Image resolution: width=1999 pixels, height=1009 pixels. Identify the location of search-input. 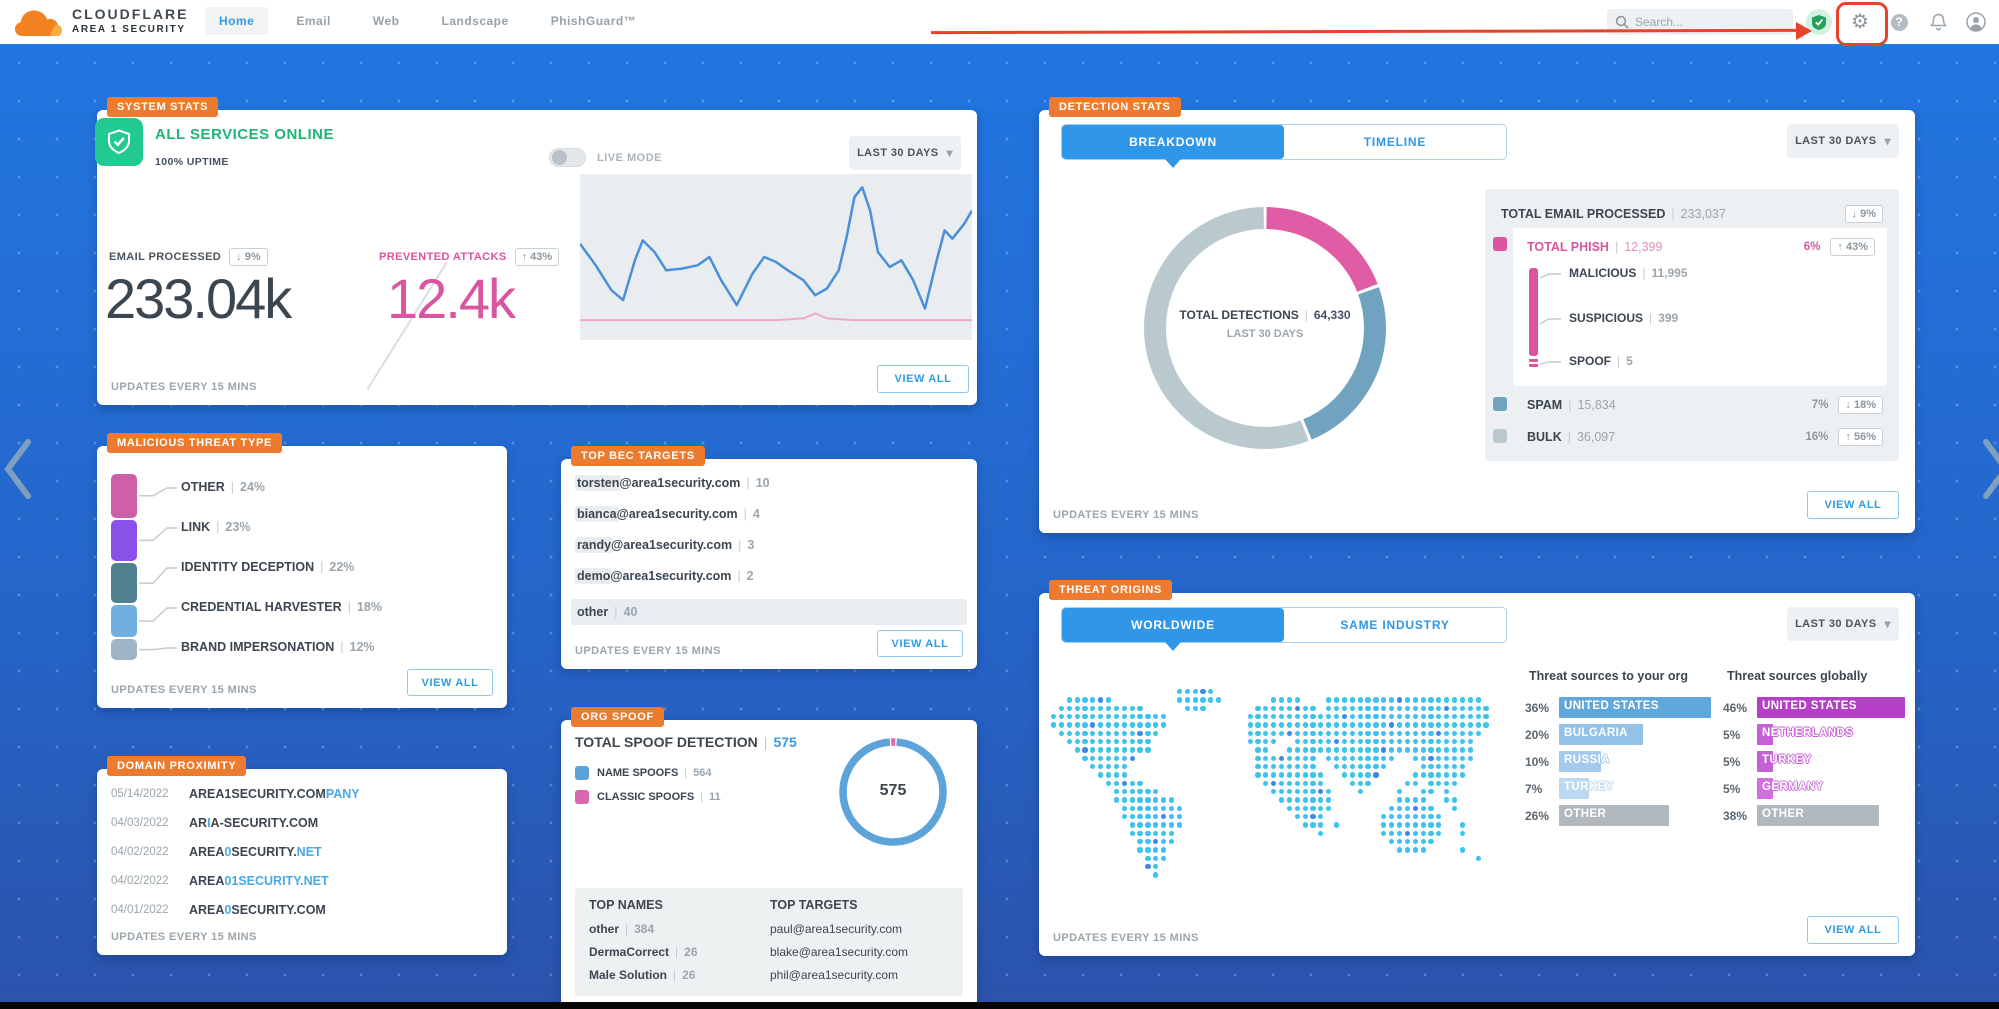
(1705, 22).